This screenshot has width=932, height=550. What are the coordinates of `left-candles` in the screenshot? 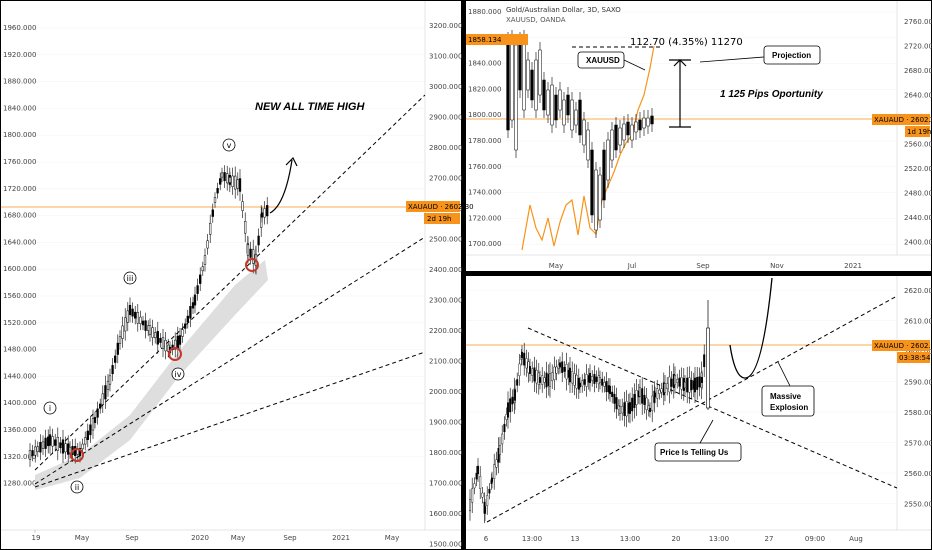 It's located at (148, 316).